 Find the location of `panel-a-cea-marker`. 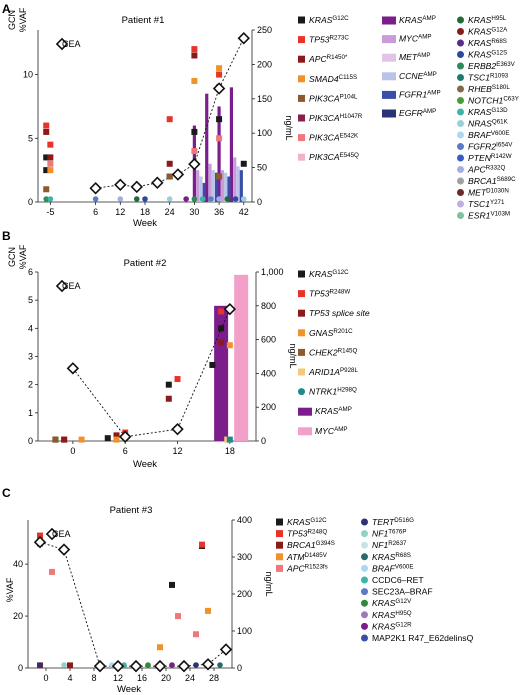

panel-a-cea-marker is located at coordinates (95, 188).